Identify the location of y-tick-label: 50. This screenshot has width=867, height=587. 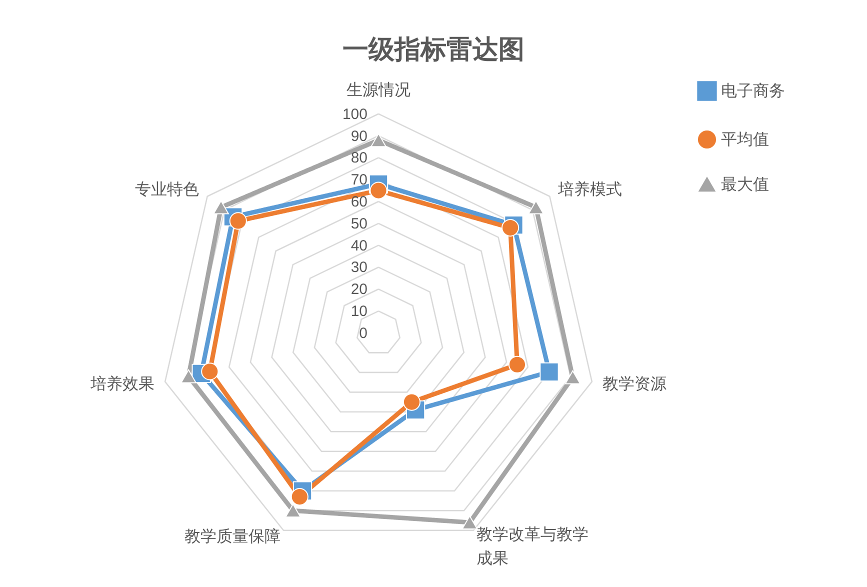
(359, 223).